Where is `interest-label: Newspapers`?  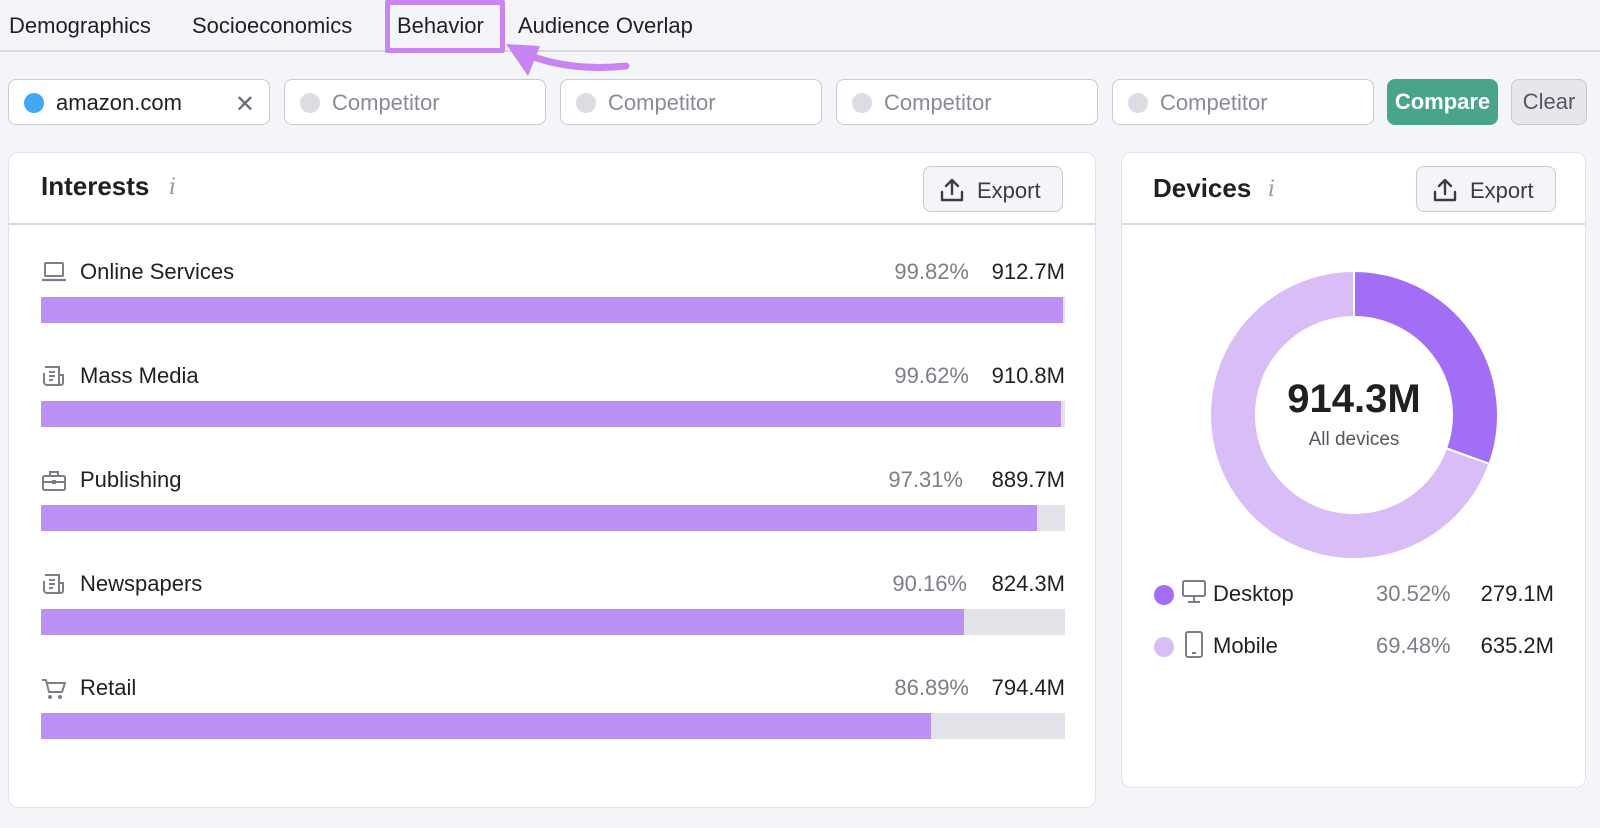
interest-label: Newspapers is located at coordinates (141, 583).